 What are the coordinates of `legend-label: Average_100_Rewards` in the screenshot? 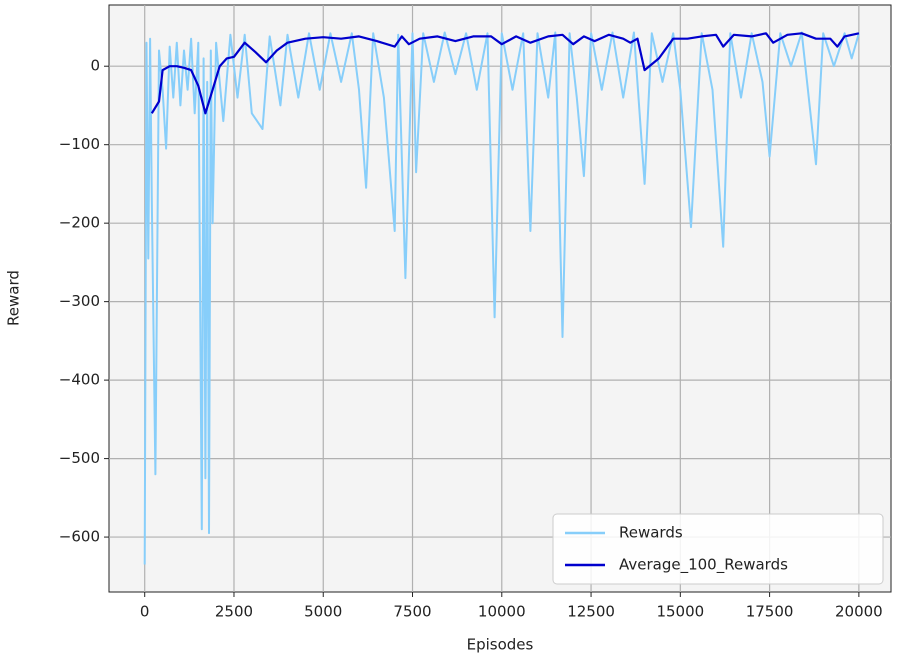 It's located at (703, 565).